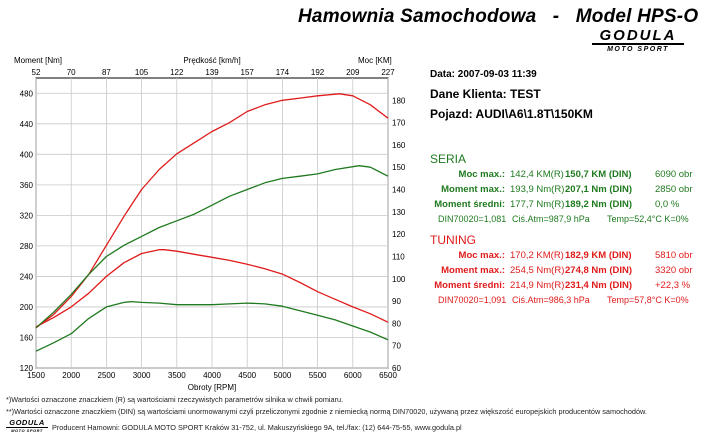  I want to click on y-left-tick-label: 400, so click(27, 154).